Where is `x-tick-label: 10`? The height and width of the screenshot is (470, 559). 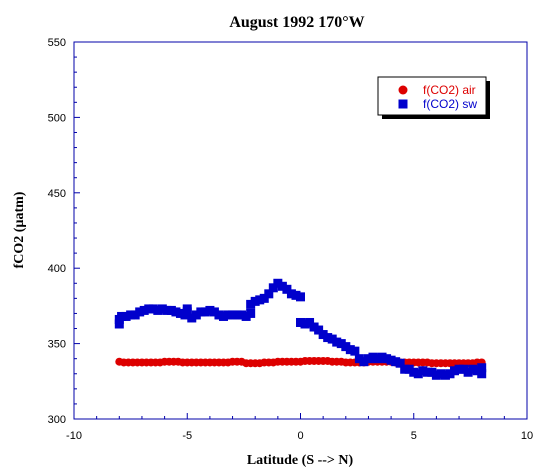
x-tick-label: 10 is located at coordinates (527, 436).